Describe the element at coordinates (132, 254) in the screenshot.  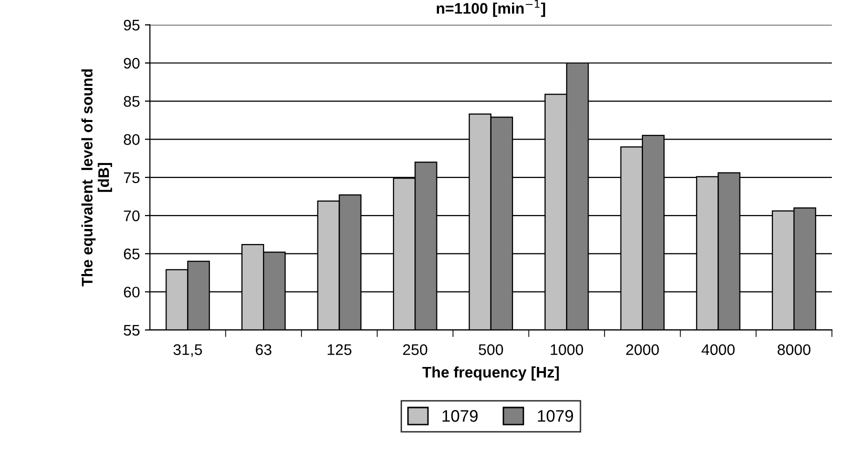
I see `y-tick-label: 65` at that location.